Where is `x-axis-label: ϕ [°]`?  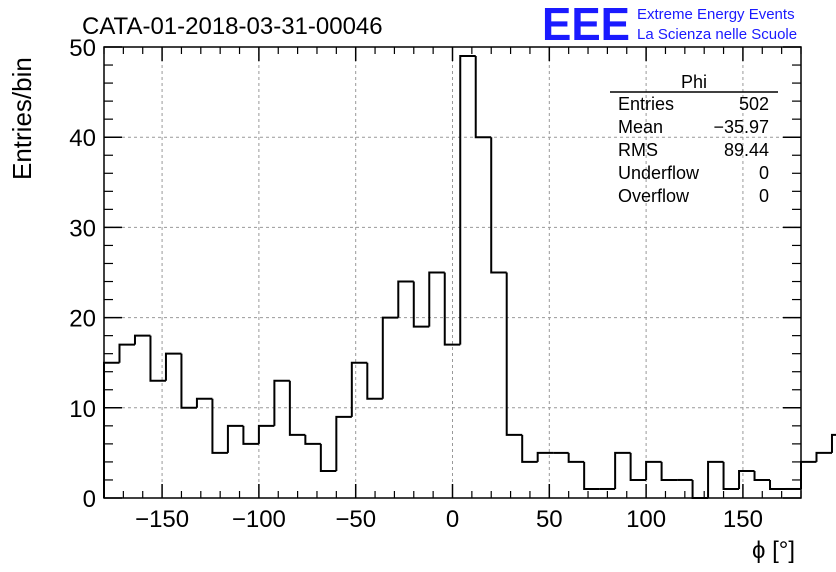 x-axis-label: ϕ [°] is located at coordinates (773, 550).